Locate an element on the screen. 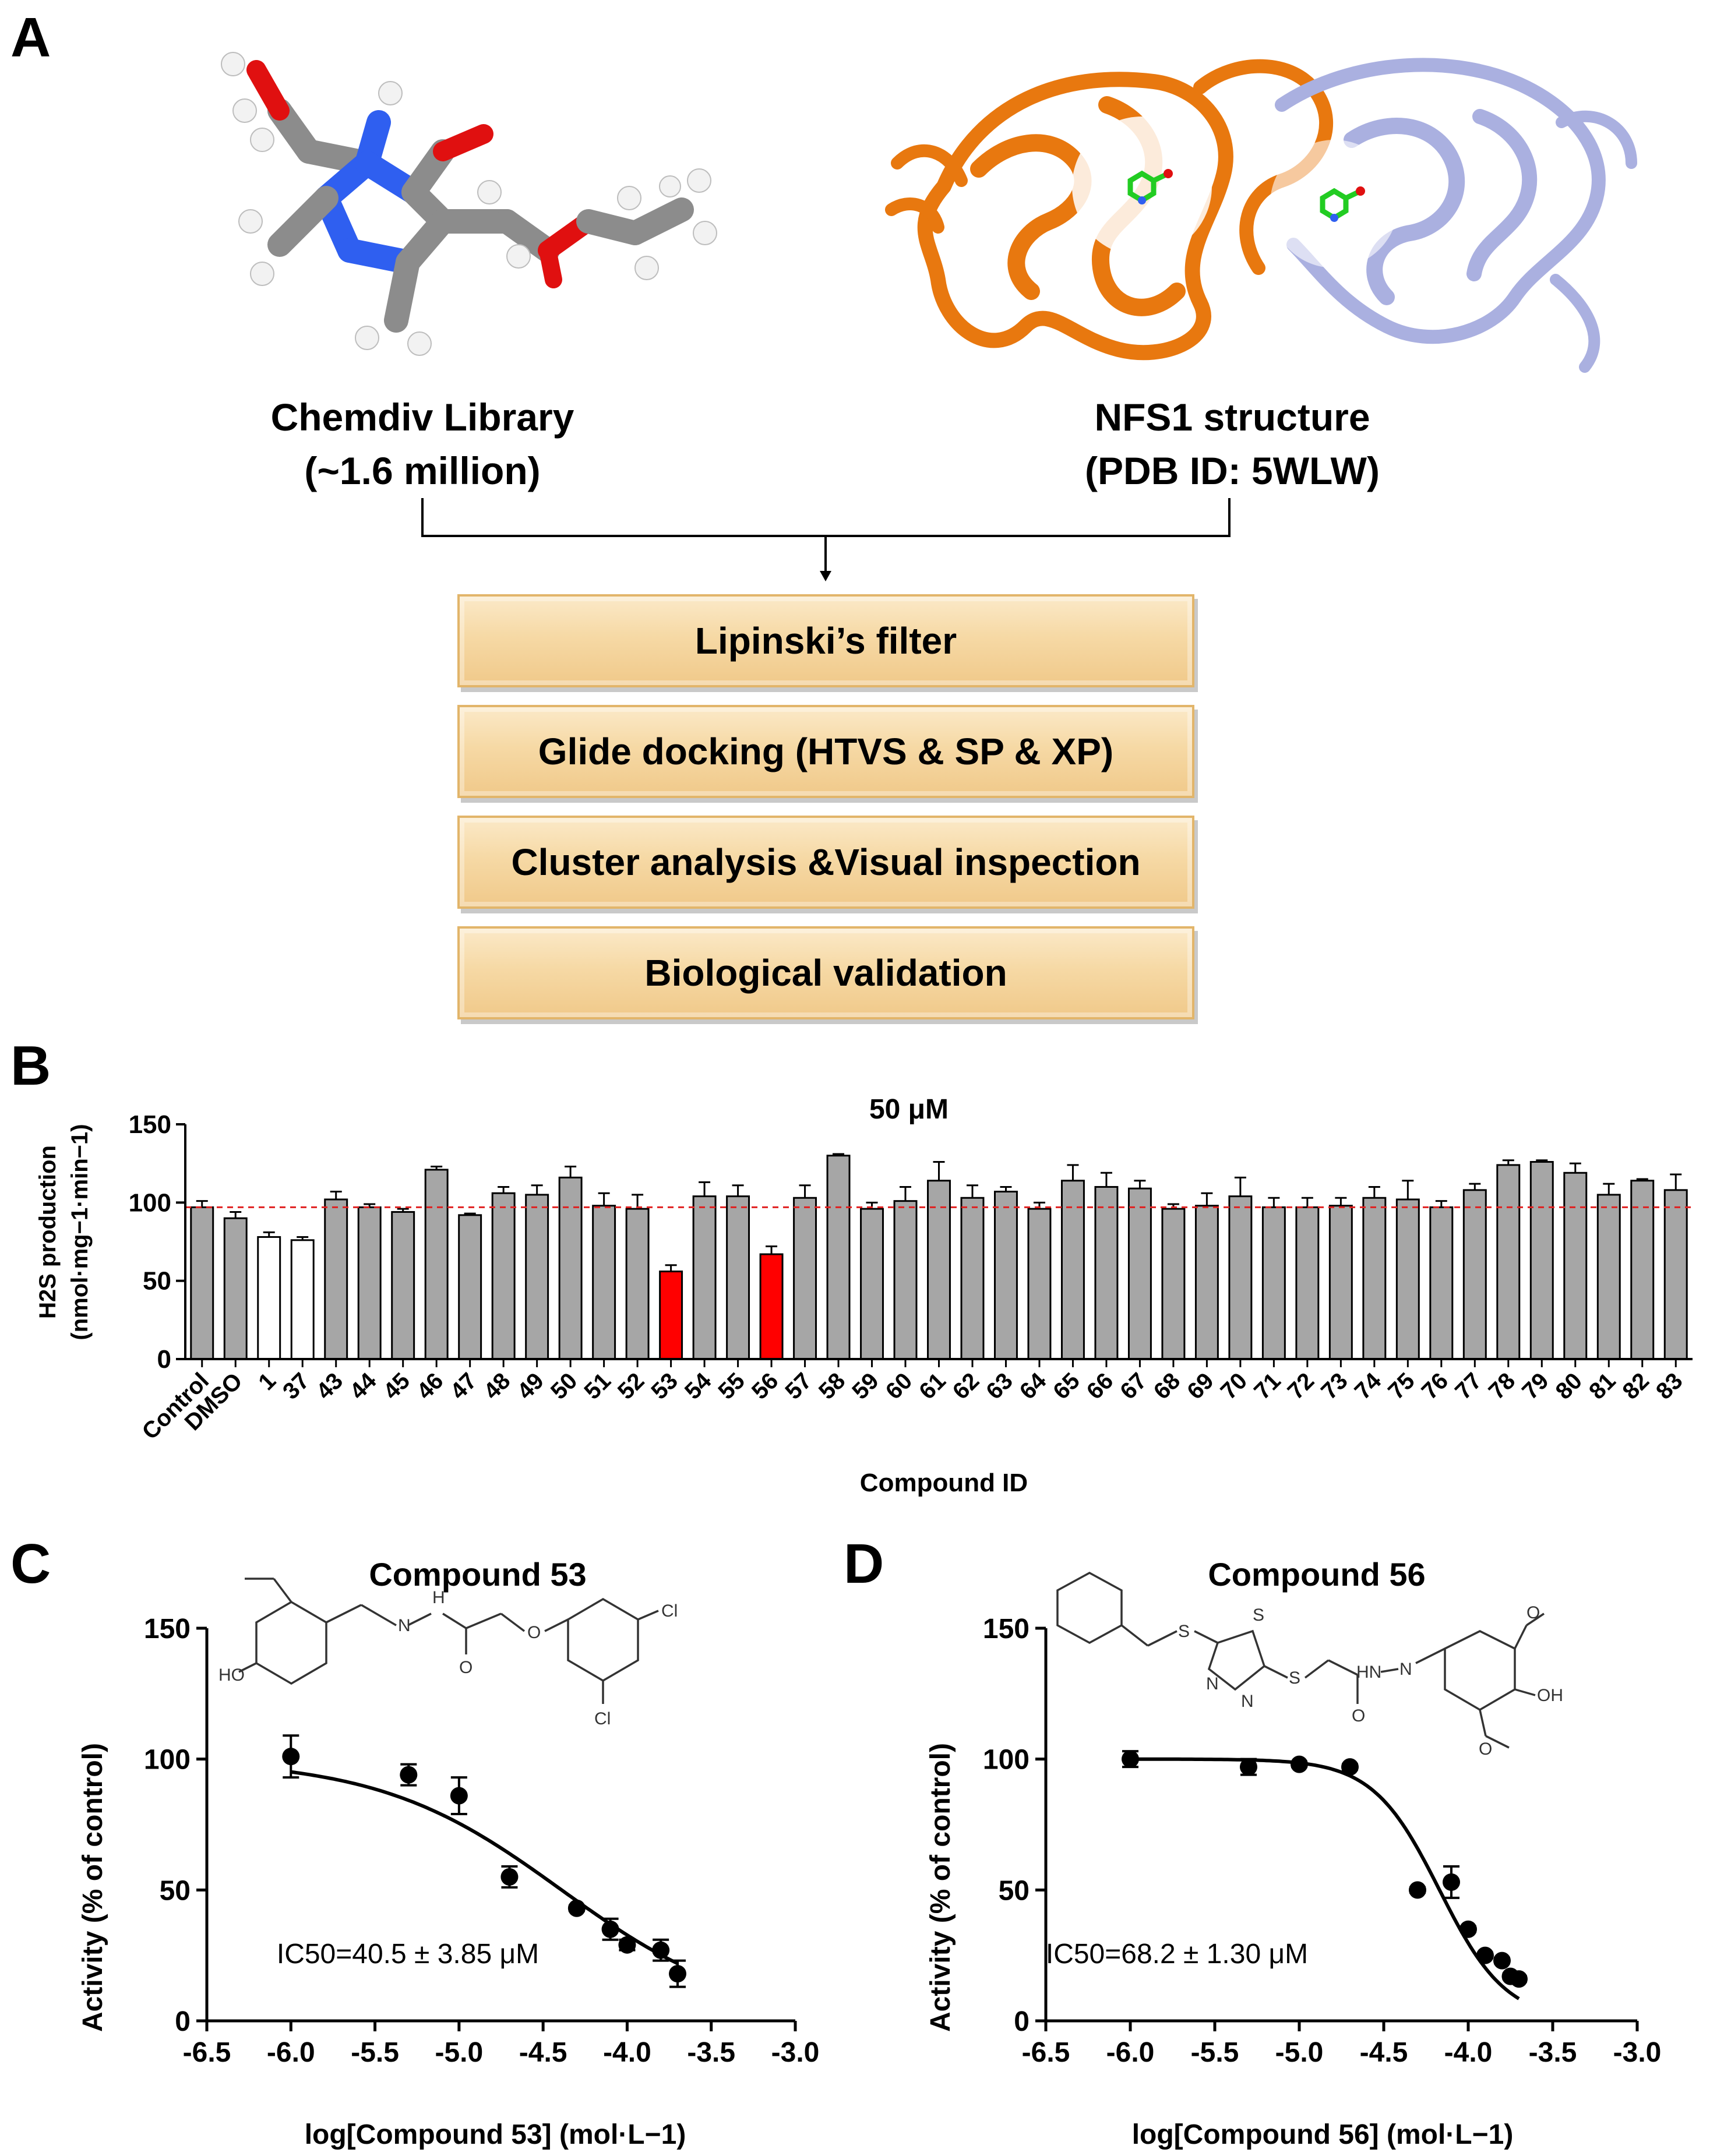  svg-text: Cl is located at coordinates (602, 1718).